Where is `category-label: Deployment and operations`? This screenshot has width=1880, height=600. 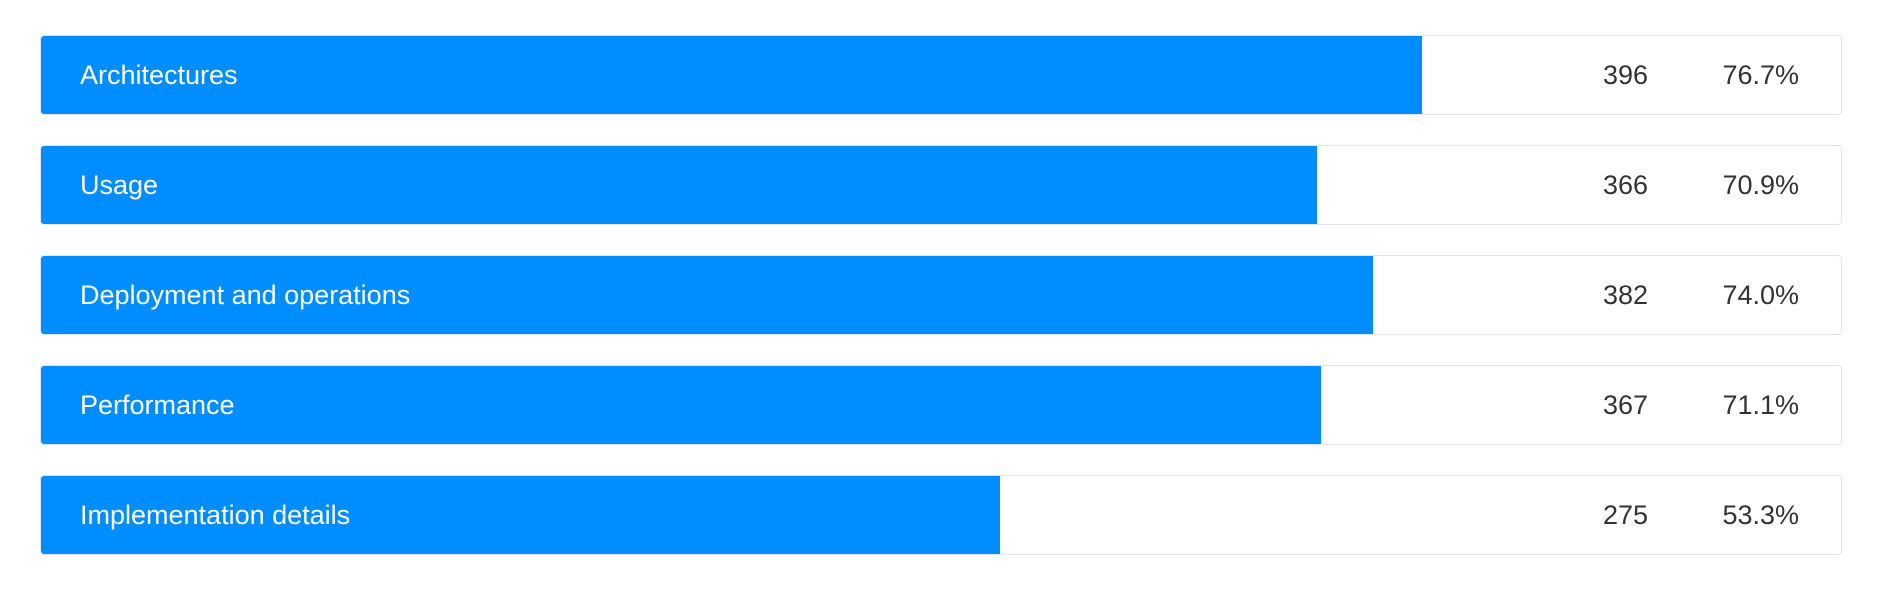 category-label: Deployment and operations is located at coordinates (245, 294).